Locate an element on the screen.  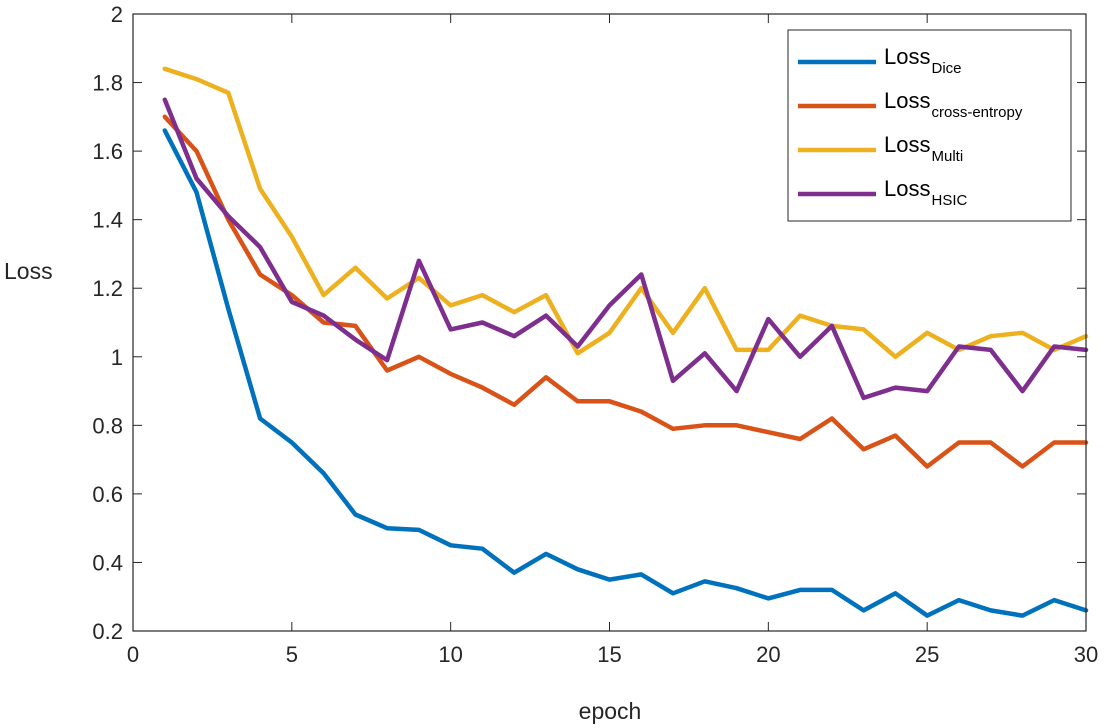
legend-label-subscript: HSIC is located at coordinates (949, 200).